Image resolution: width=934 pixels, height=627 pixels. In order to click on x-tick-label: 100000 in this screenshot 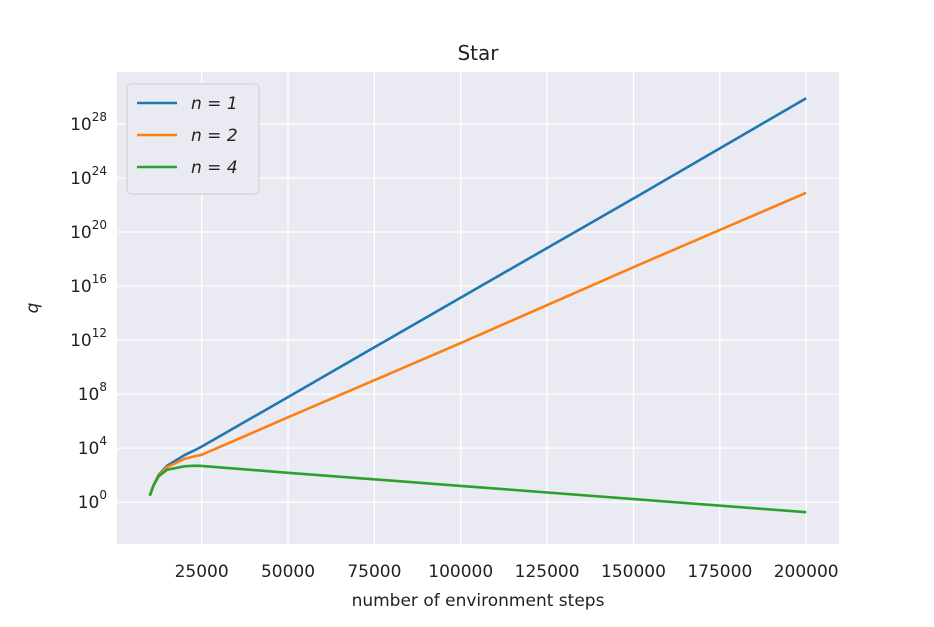, I will do `click(460, 572)`.